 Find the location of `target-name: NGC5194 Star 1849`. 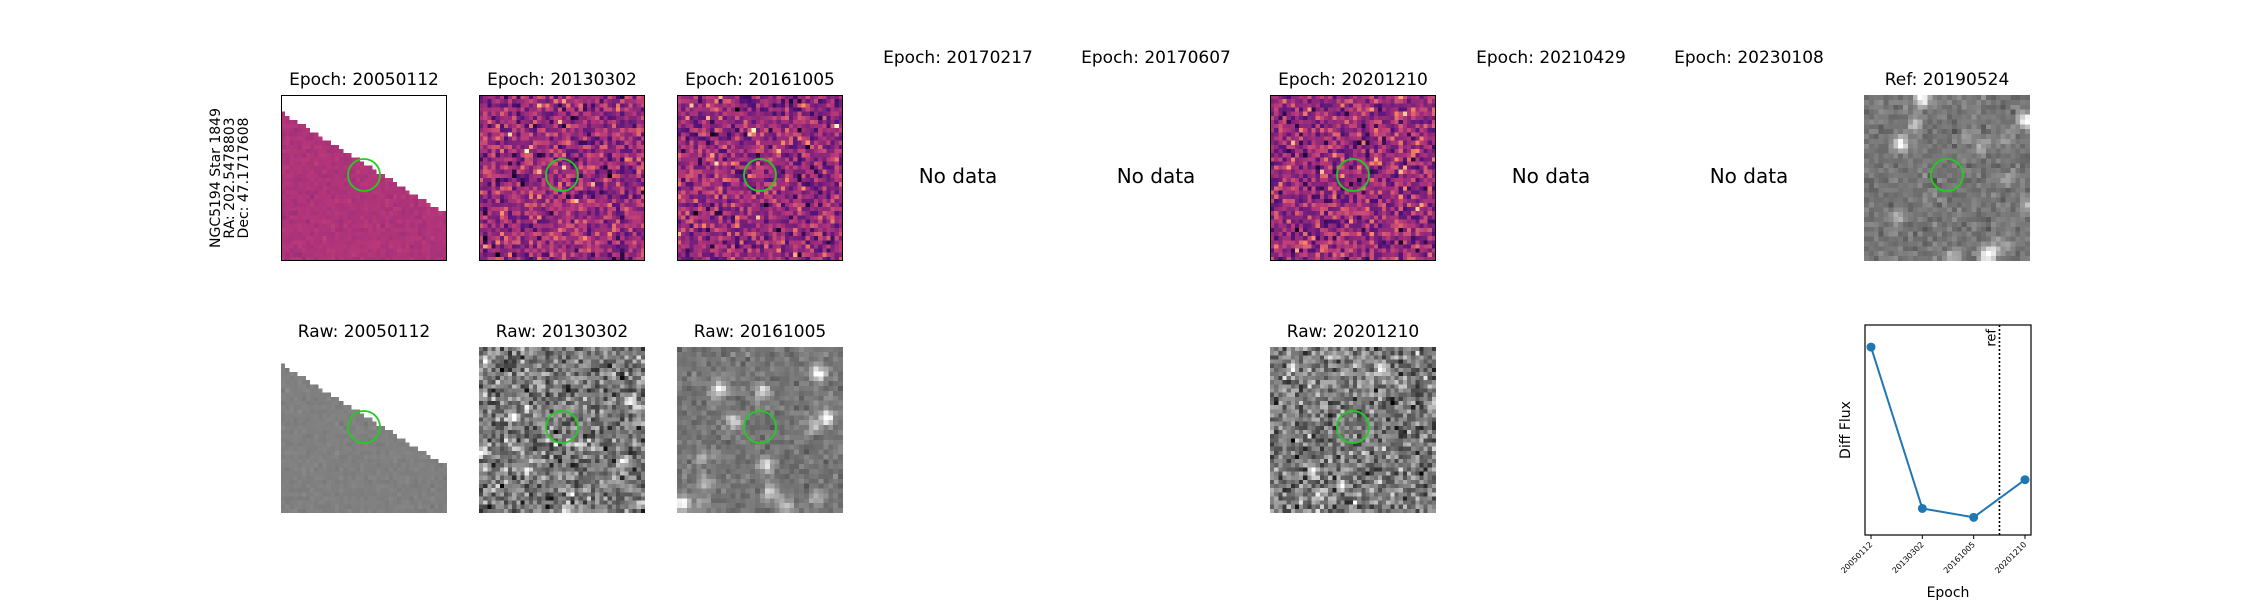

target-name: NGC5194 Star 1849 is located at coordinates (216, 178).